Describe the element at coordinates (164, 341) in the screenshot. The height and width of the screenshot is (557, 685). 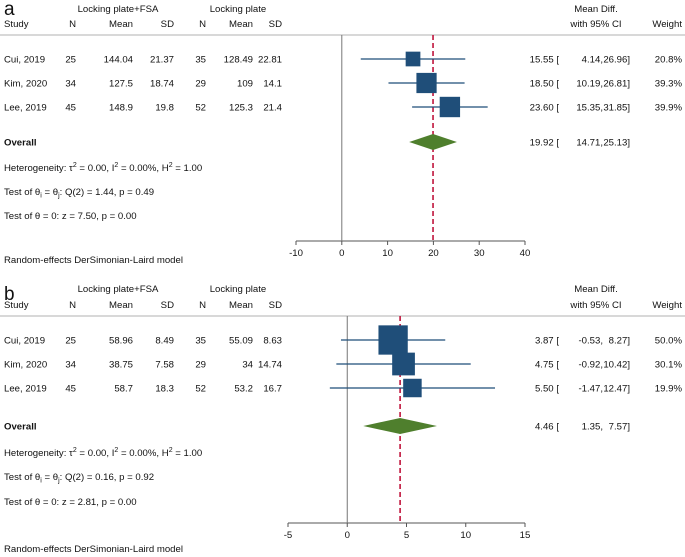
I see `study-sd1: 8.49` at that location.